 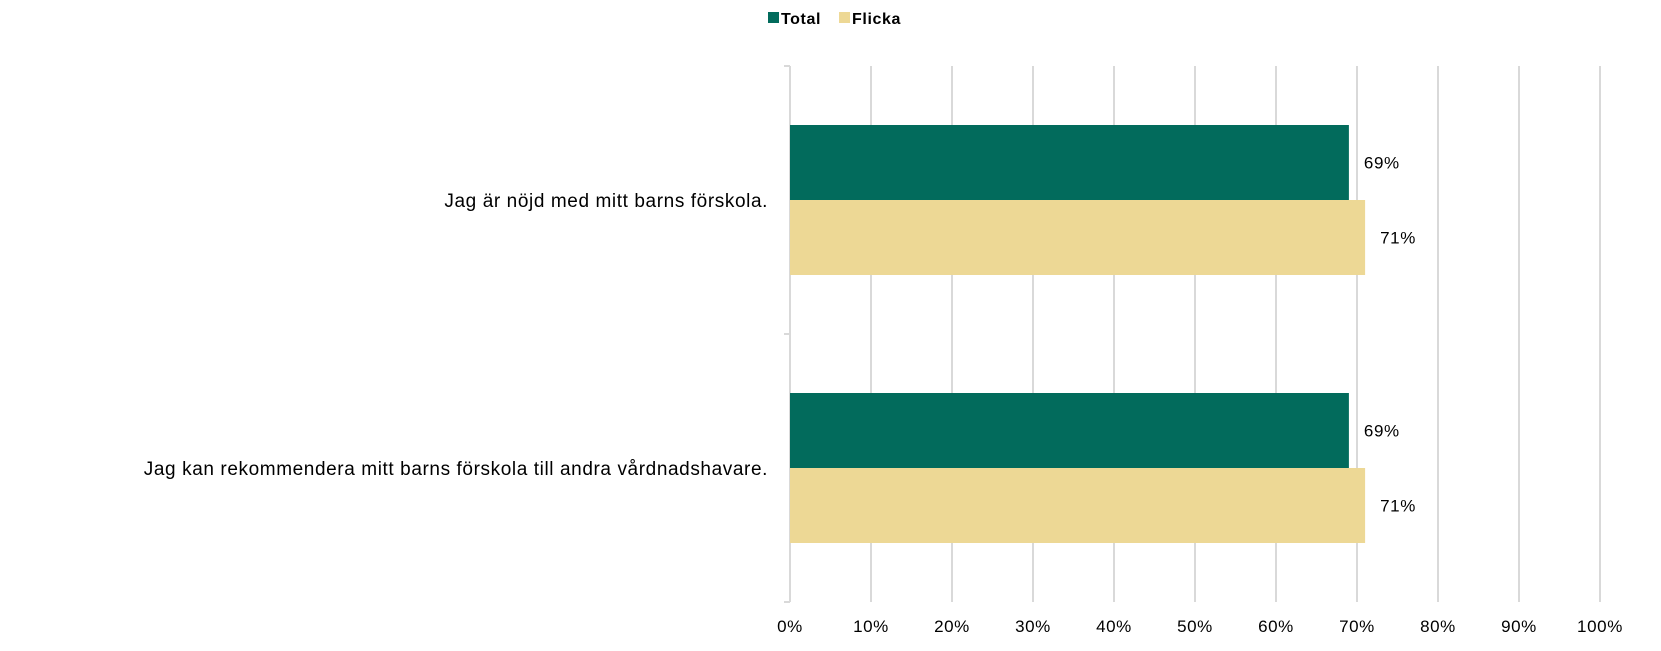 What do you see at coordinates (801, 19) in the screenshot?
I see `legend-label: Total` at bounding box center [801, 19].